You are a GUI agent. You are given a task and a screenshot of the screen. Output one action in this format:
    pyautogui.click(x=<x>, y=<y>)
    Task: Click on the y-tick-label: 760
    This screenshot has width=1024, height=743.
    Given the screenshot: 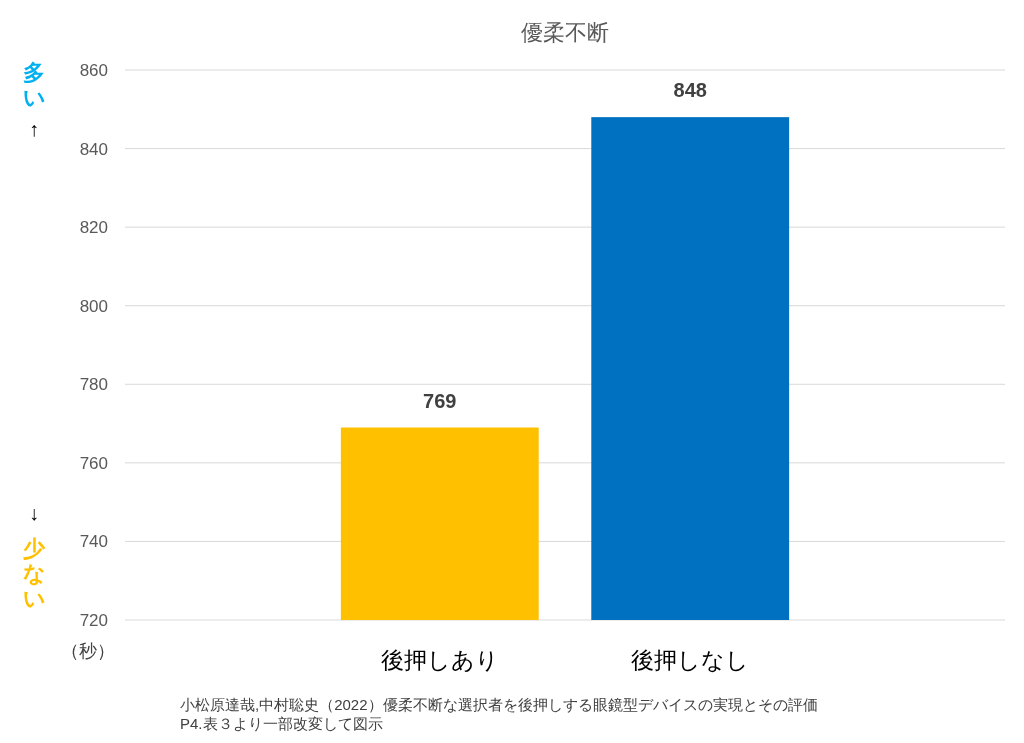 What is the action you would take?
    pyautogui.click(x=93, y=463)
    